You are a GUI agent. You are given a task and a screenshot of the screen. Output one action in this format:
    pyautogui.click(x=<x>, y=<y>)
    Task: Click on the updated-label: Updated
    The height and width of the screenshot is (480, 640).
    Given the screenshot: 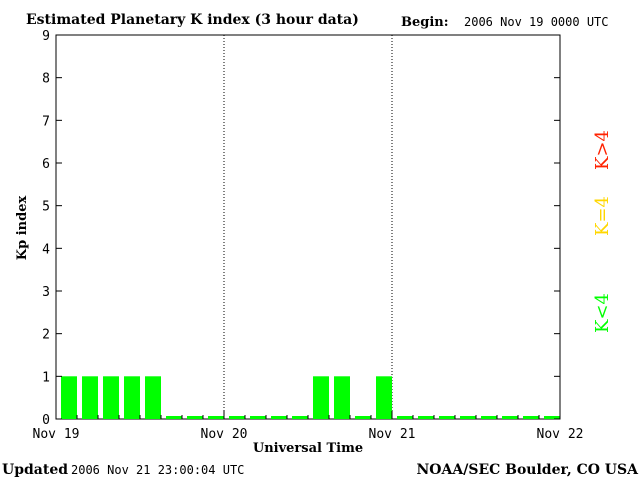 What is the action you would take?
    pyautogui.click(x=35, y=470)
    